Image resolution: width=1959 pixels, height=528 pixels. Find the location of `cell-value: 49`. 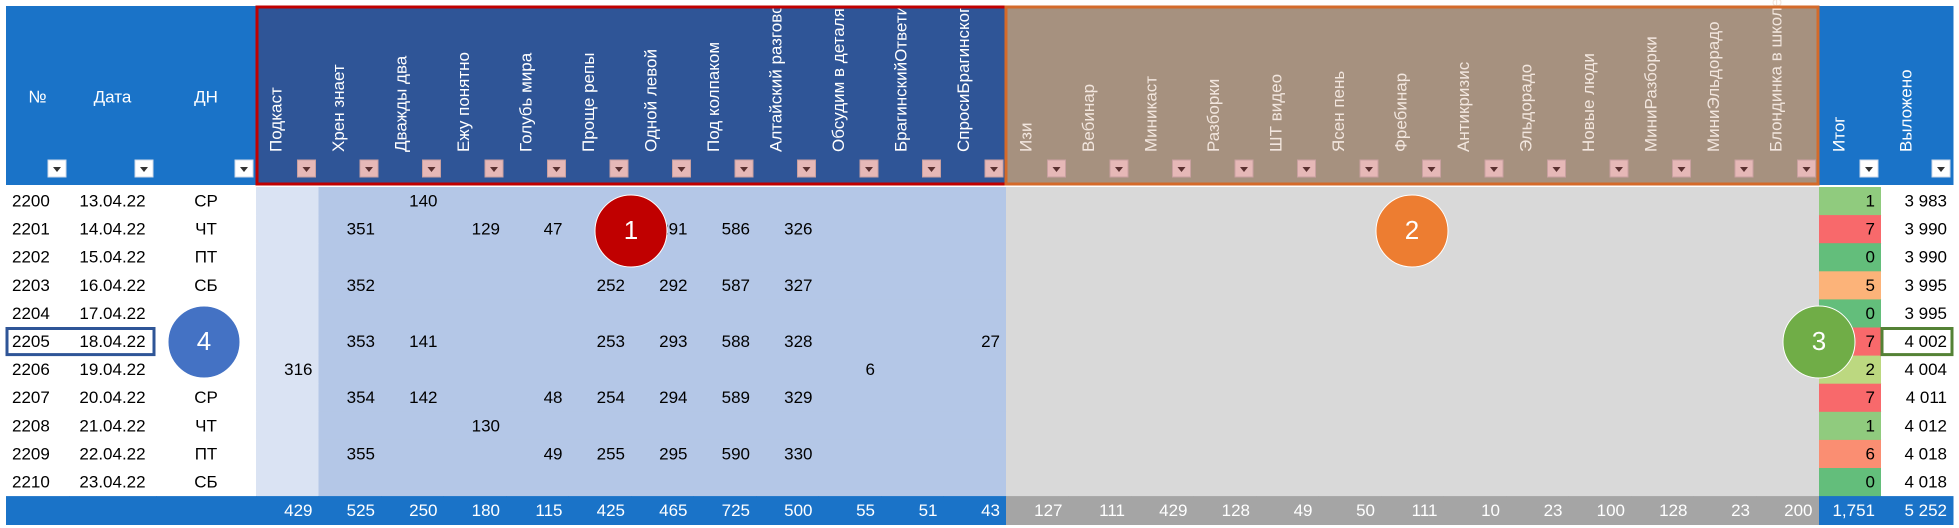

cell-value: 49 is located at coordinates (553, 453).